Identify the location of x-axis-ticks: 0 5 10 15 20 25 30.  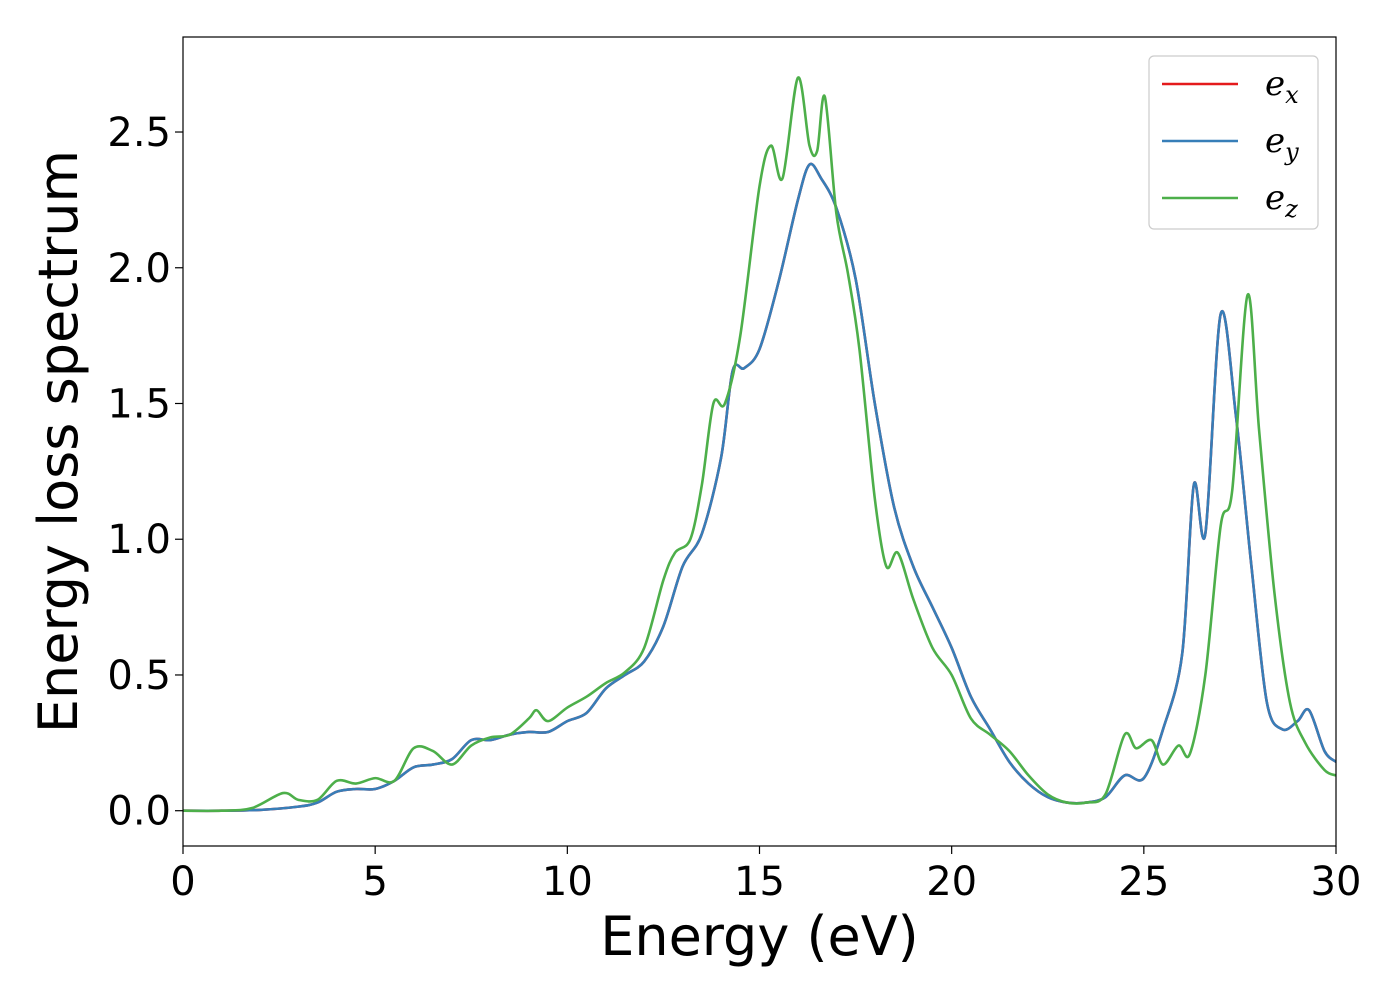
(765, 875).